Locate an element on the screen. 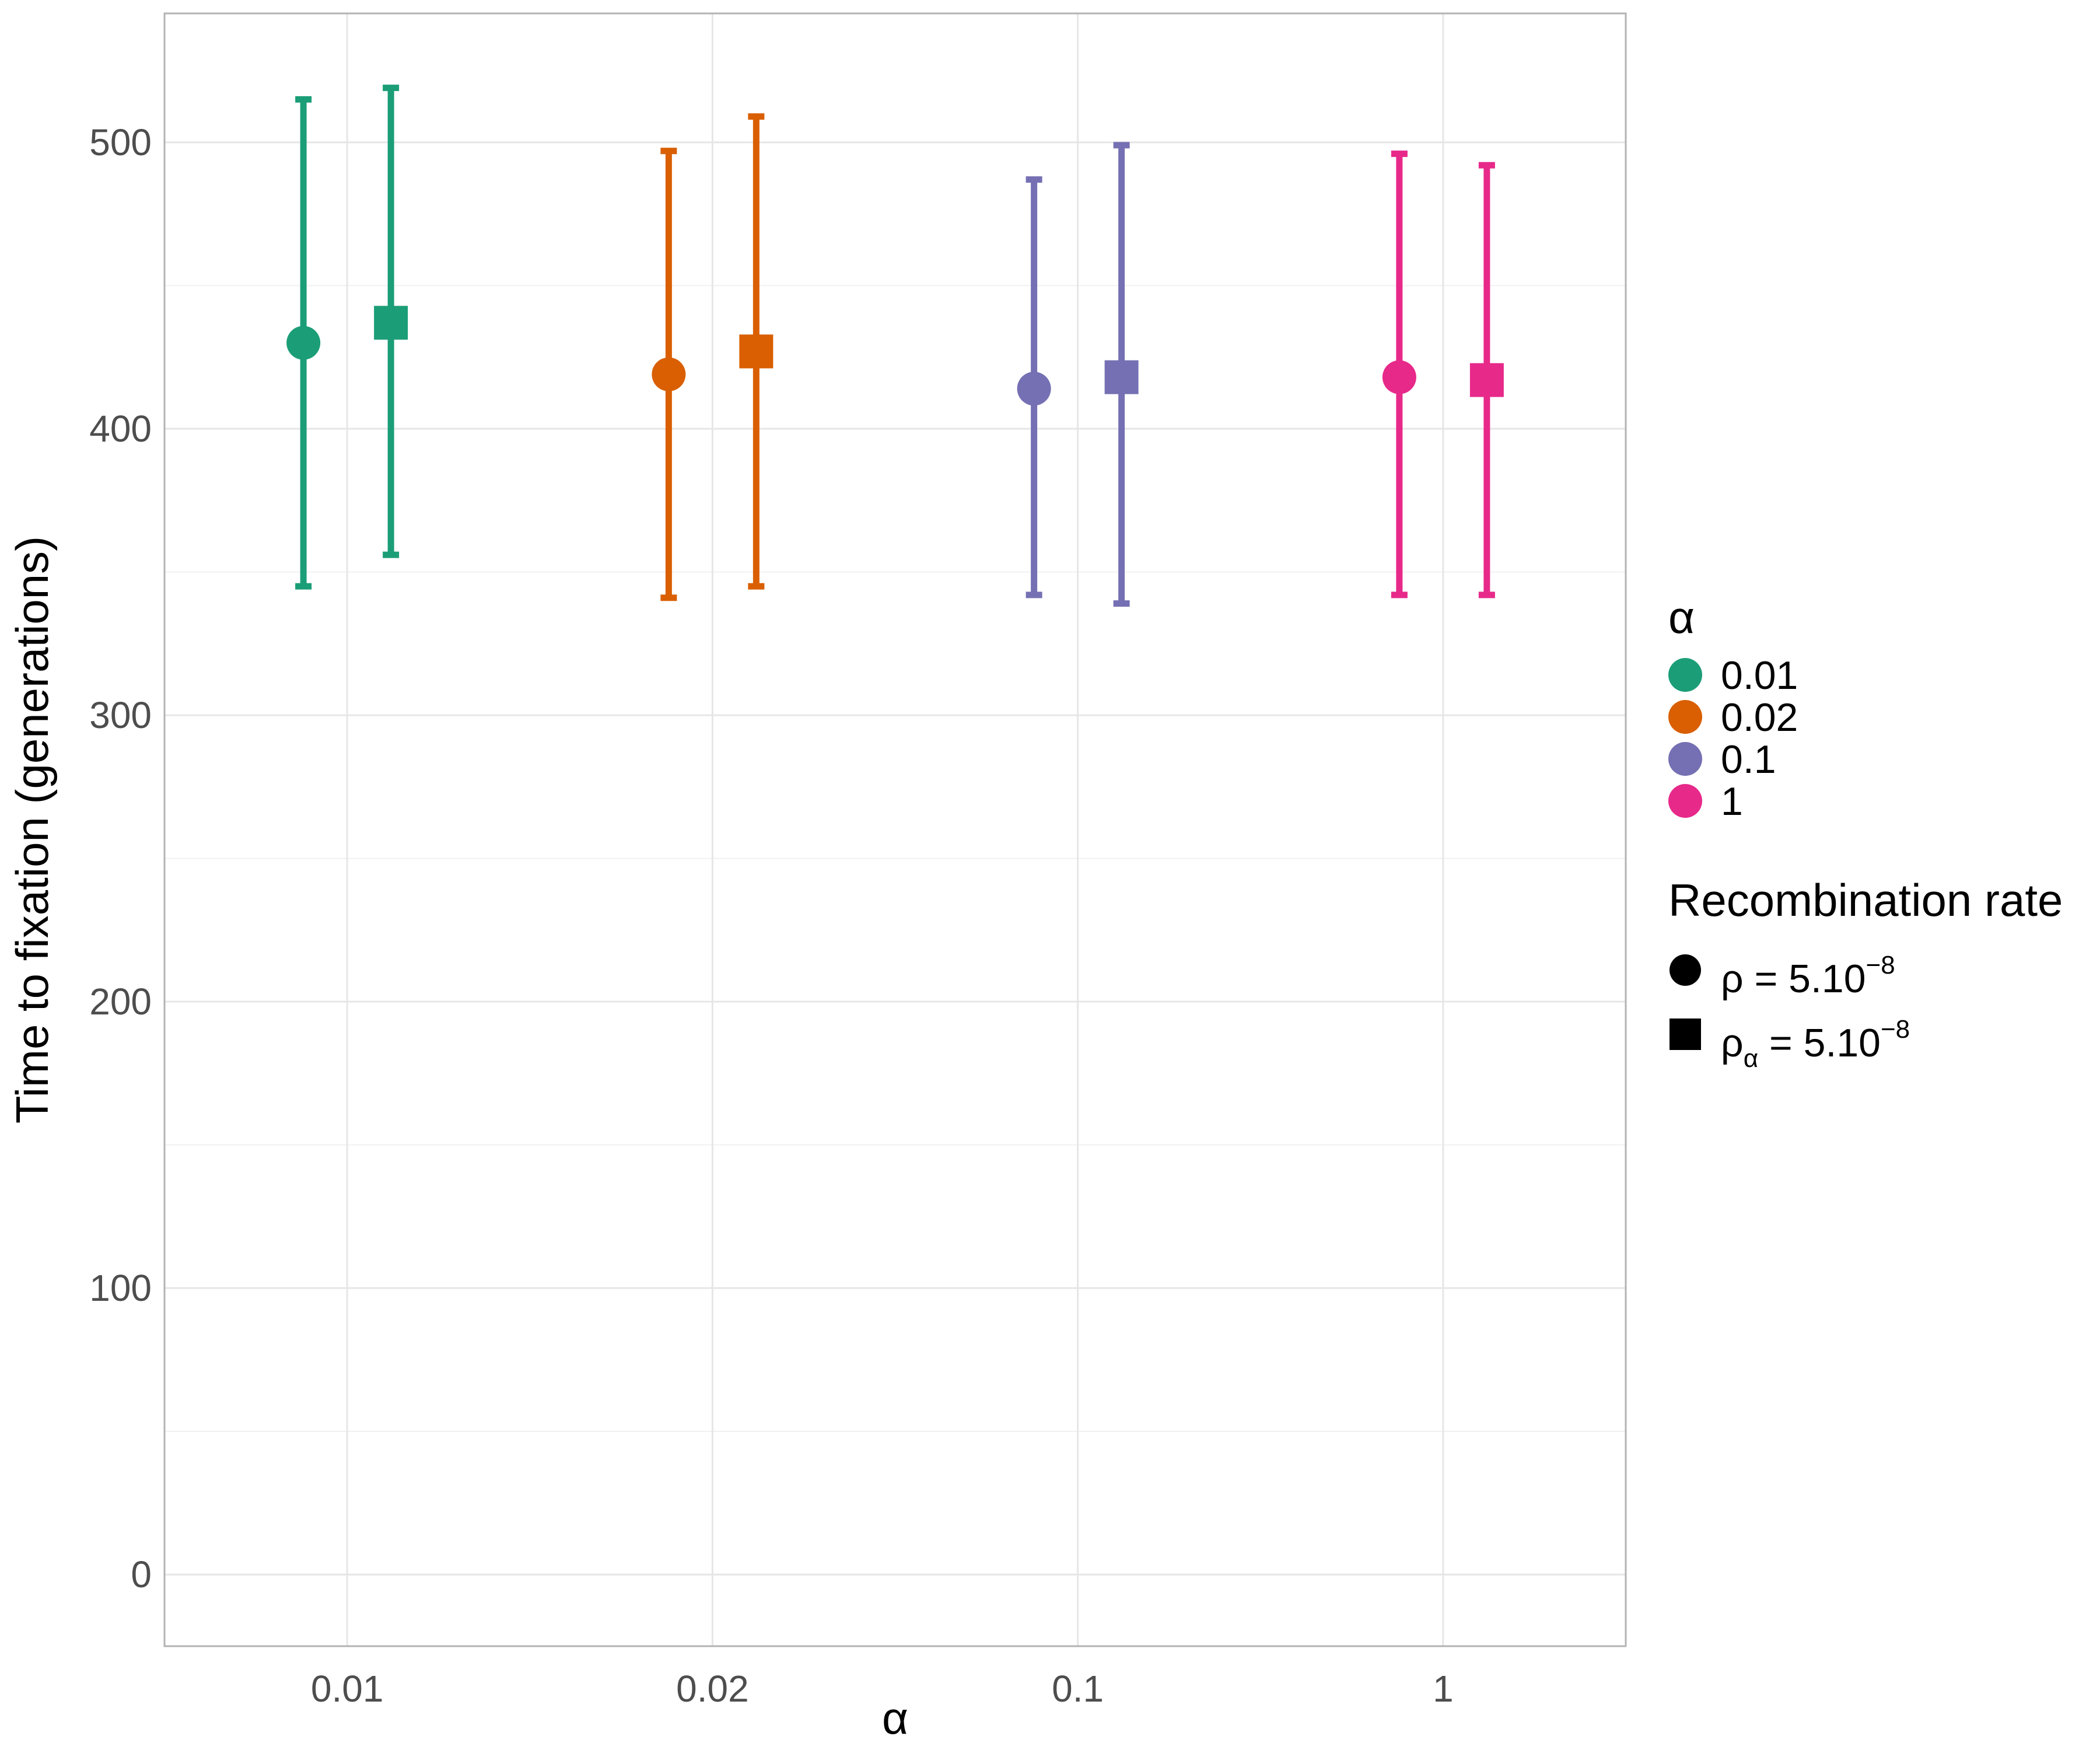 Image resolution: width=2100 pixels, height=1750 pixels. legend-item-circle: ρ = 5.10−8 is located at coordinates (1782, 976).